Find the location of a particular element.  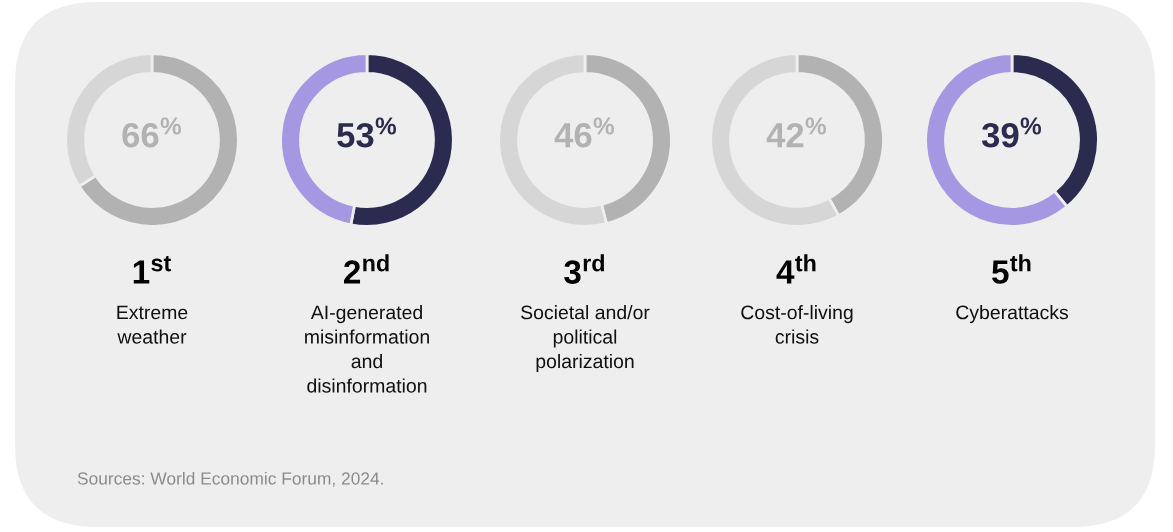

text: Cyberattacks is located at coordinates (1012, 314).